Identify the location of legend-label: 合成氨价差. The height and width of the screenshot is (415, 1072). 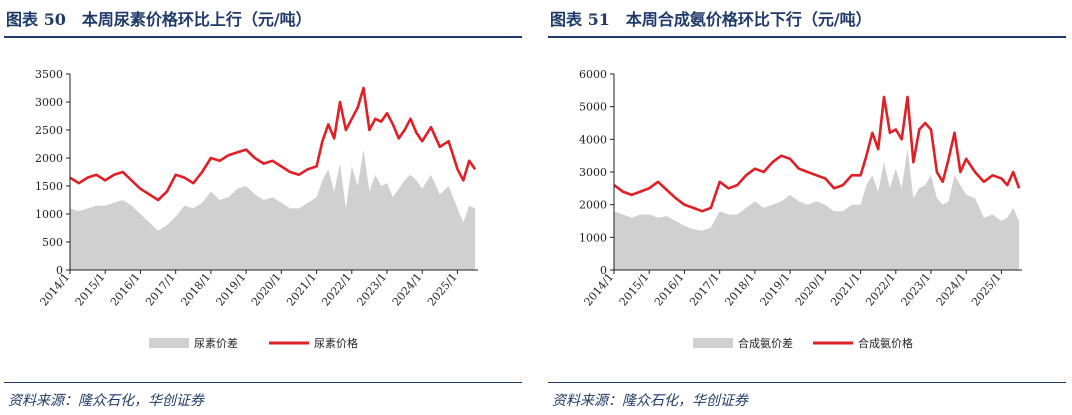
(765, 343).